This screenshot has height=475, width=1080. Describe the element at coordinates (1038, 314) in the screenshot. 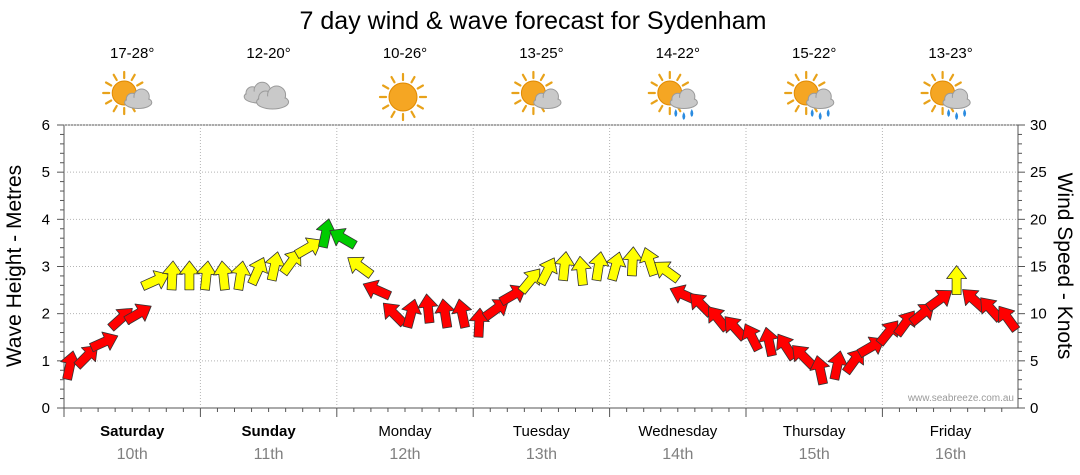

I see `right-tick-label: 10` at that location.